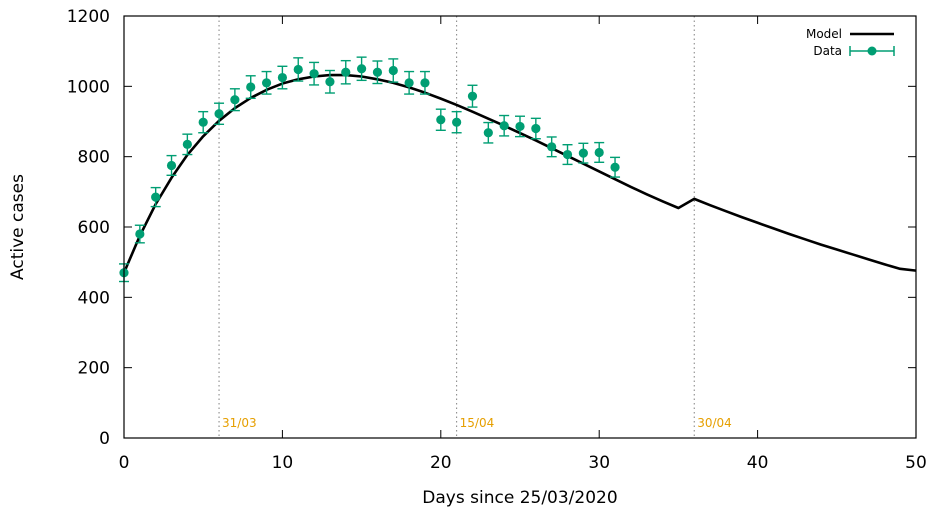 The height and width of the screenshot is (513, 935). Describe the element at coordinates (519, 498) in the screenshot. I see `x-axis-title: Days since 25/03/2020` at that location.